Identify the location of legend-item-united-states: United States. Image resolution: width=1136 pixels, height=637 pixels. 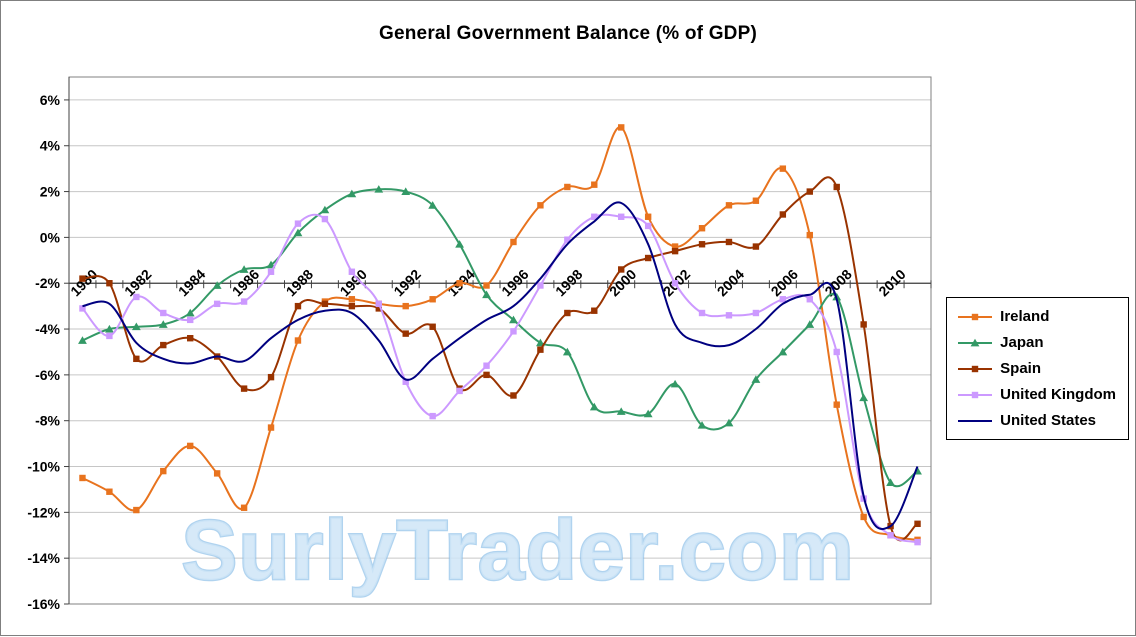
(1036, 420).